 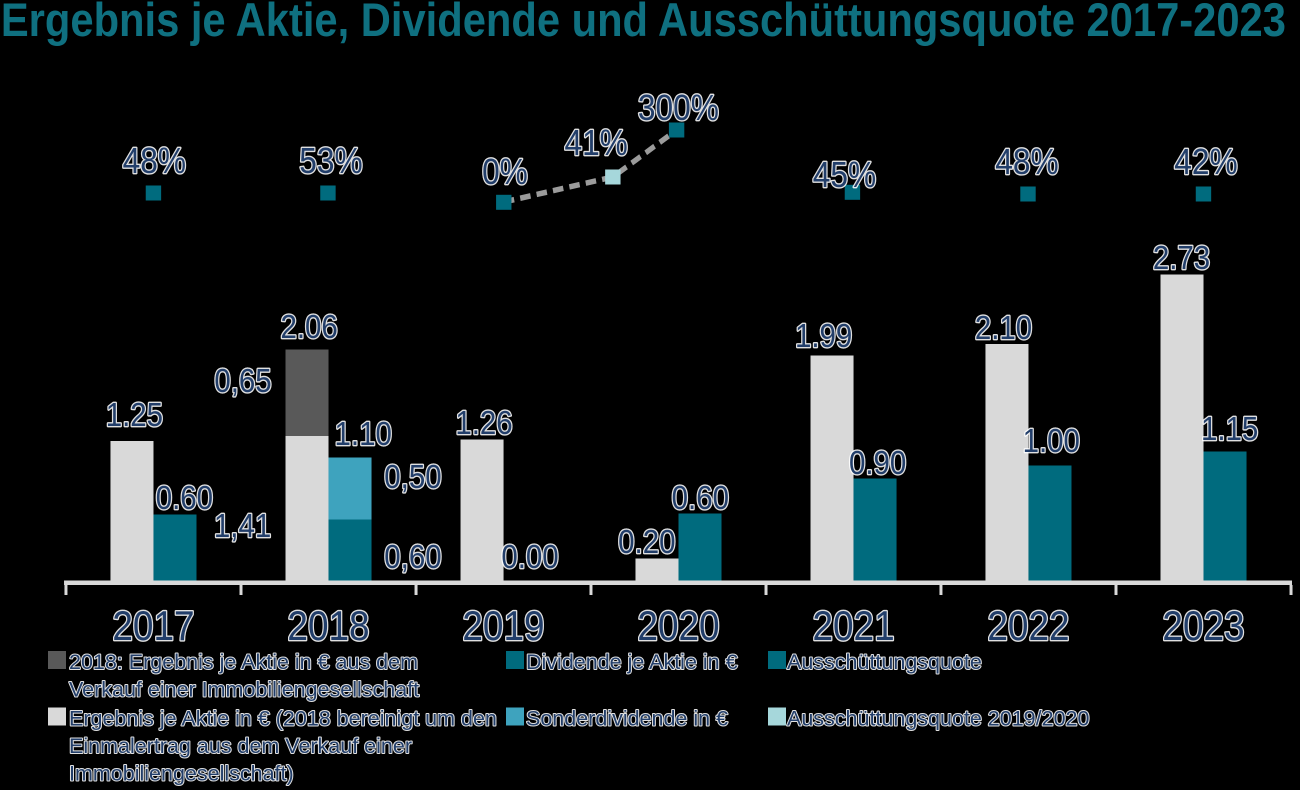 I want to click on svg-text: 0%, so click(x=505, y=172).